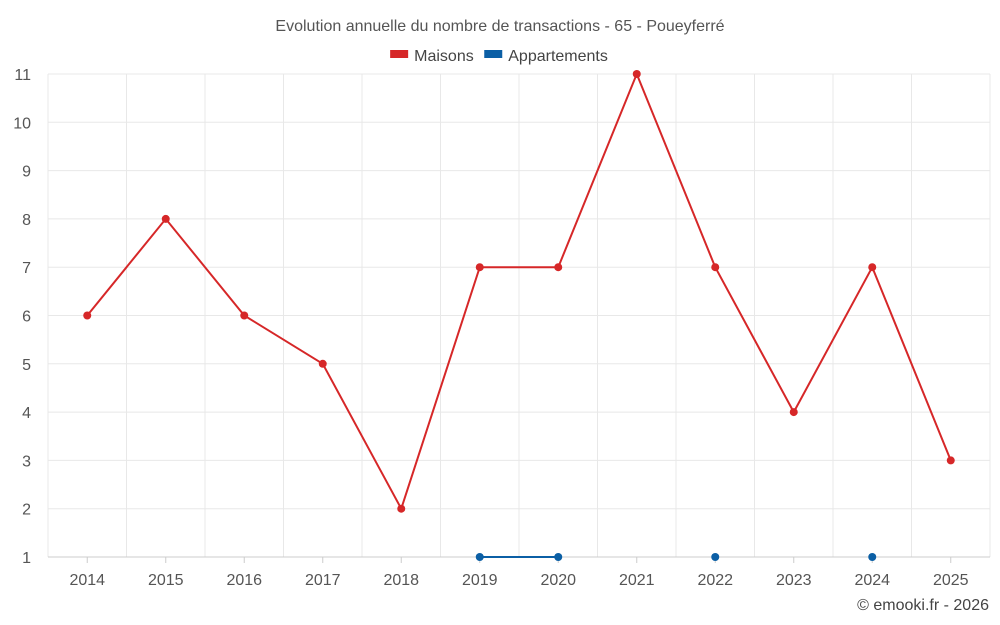  Describe the element at coordinates (558, 580) in the screenshot. I see `x-tick-label: 2020` at that location.